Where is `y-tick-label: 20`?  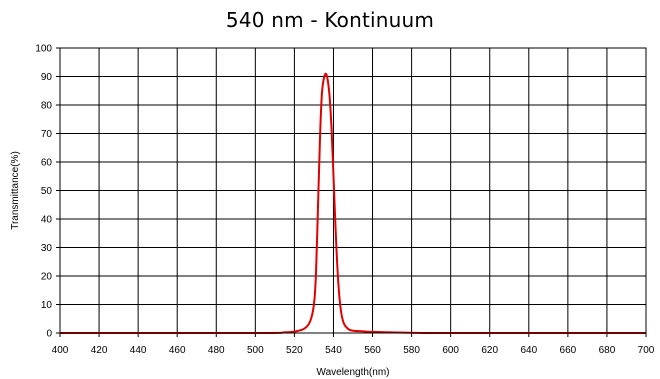
y-tick-label: 20 is located at coordinates (47, 277).